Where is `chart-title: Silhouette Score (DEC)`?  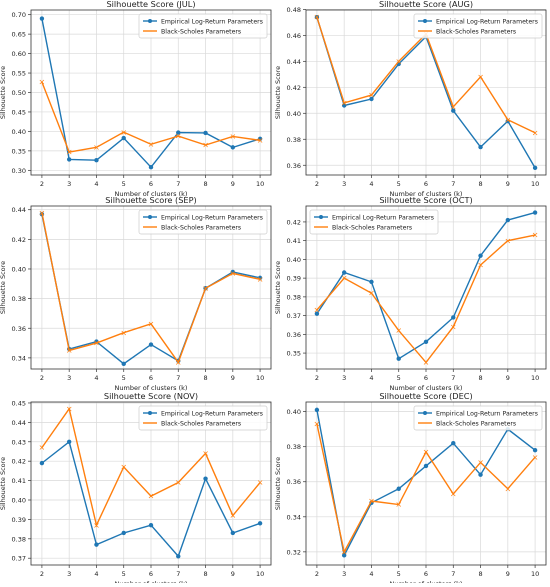 chart-title: Silhouette Score (DEC) is located at coordinates (425, 396).